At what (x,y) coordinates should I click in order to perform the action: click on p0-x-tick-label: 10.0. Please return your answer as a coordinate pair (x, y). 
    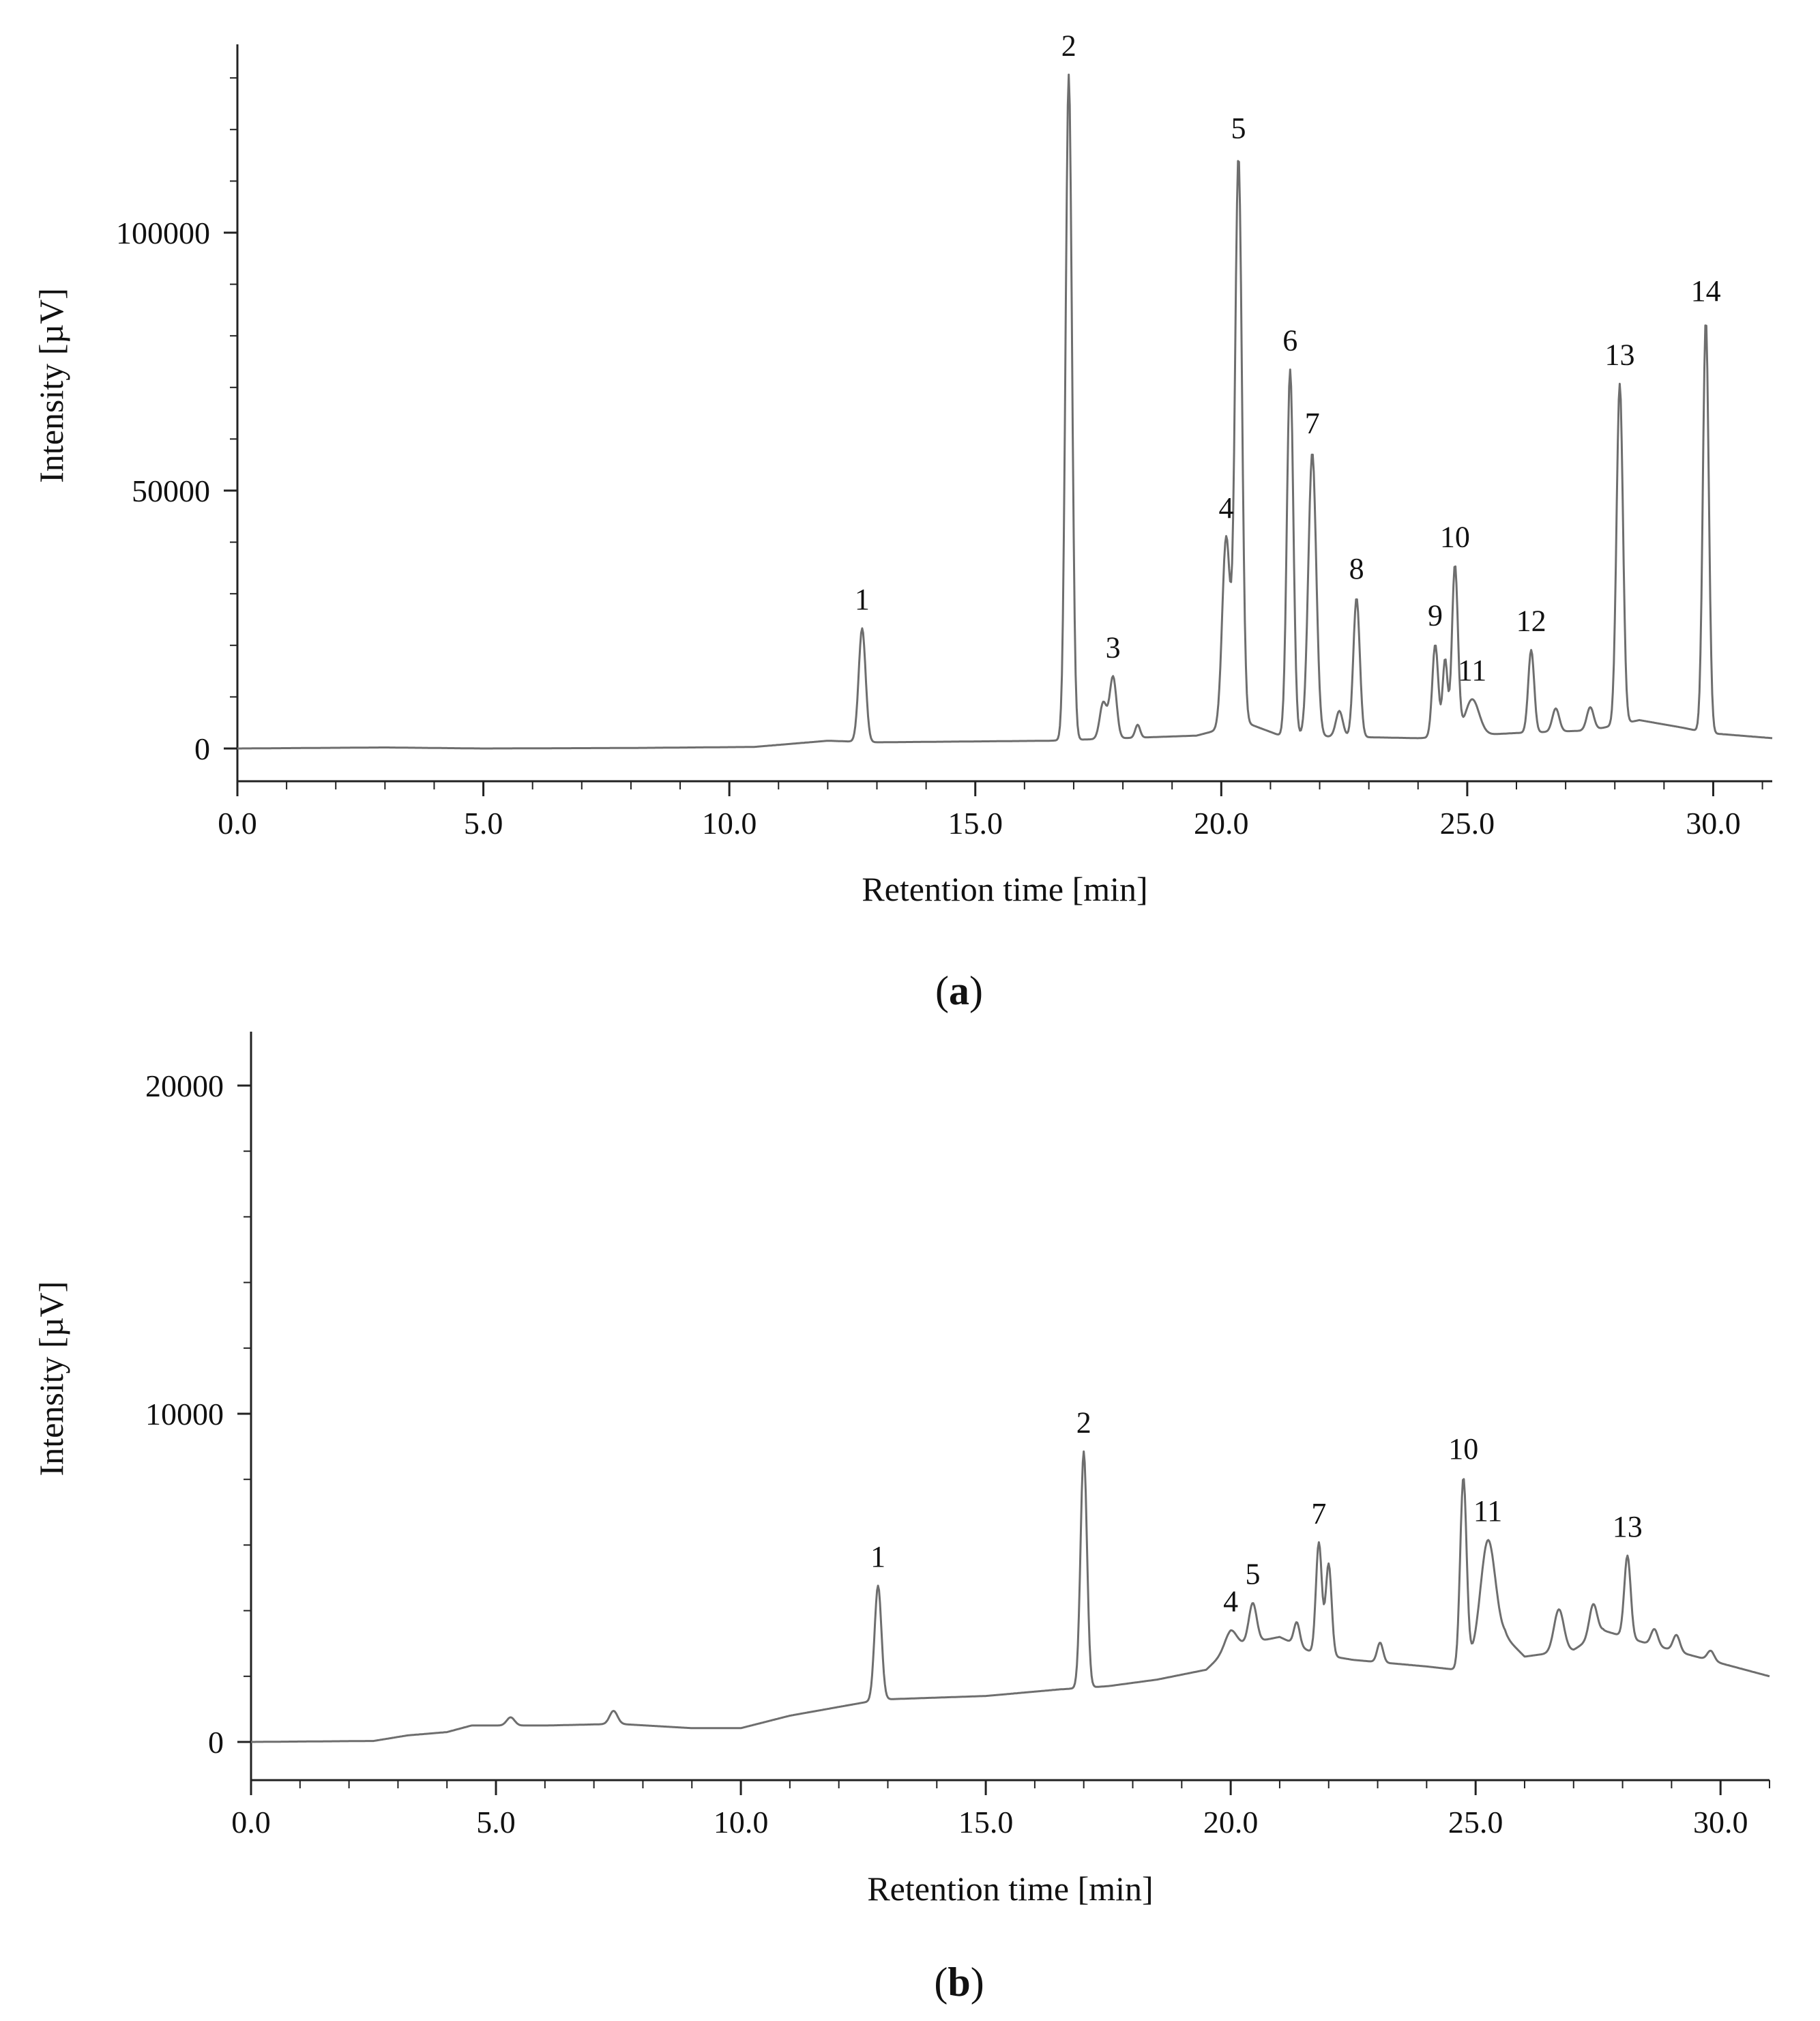
    Looking at the image, I should click on (729, 823).